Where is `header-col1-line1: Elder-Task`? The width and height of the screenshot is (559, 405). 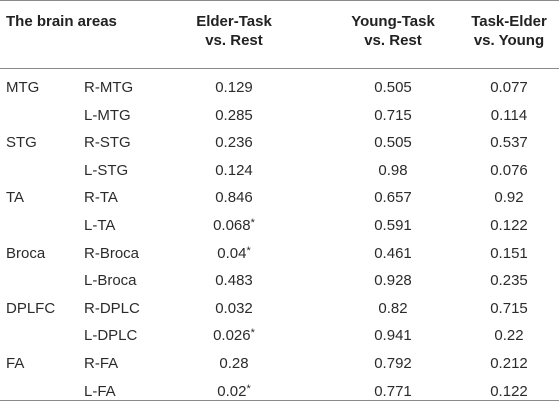 header-col1-line1: Elder-Task is located at coordinates (234, 21).